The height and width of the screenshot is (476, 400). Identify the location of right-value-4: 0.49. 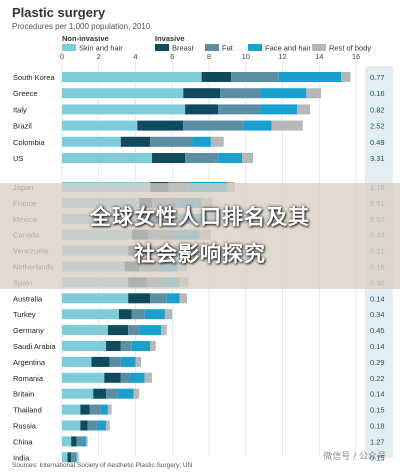
(377, 142).